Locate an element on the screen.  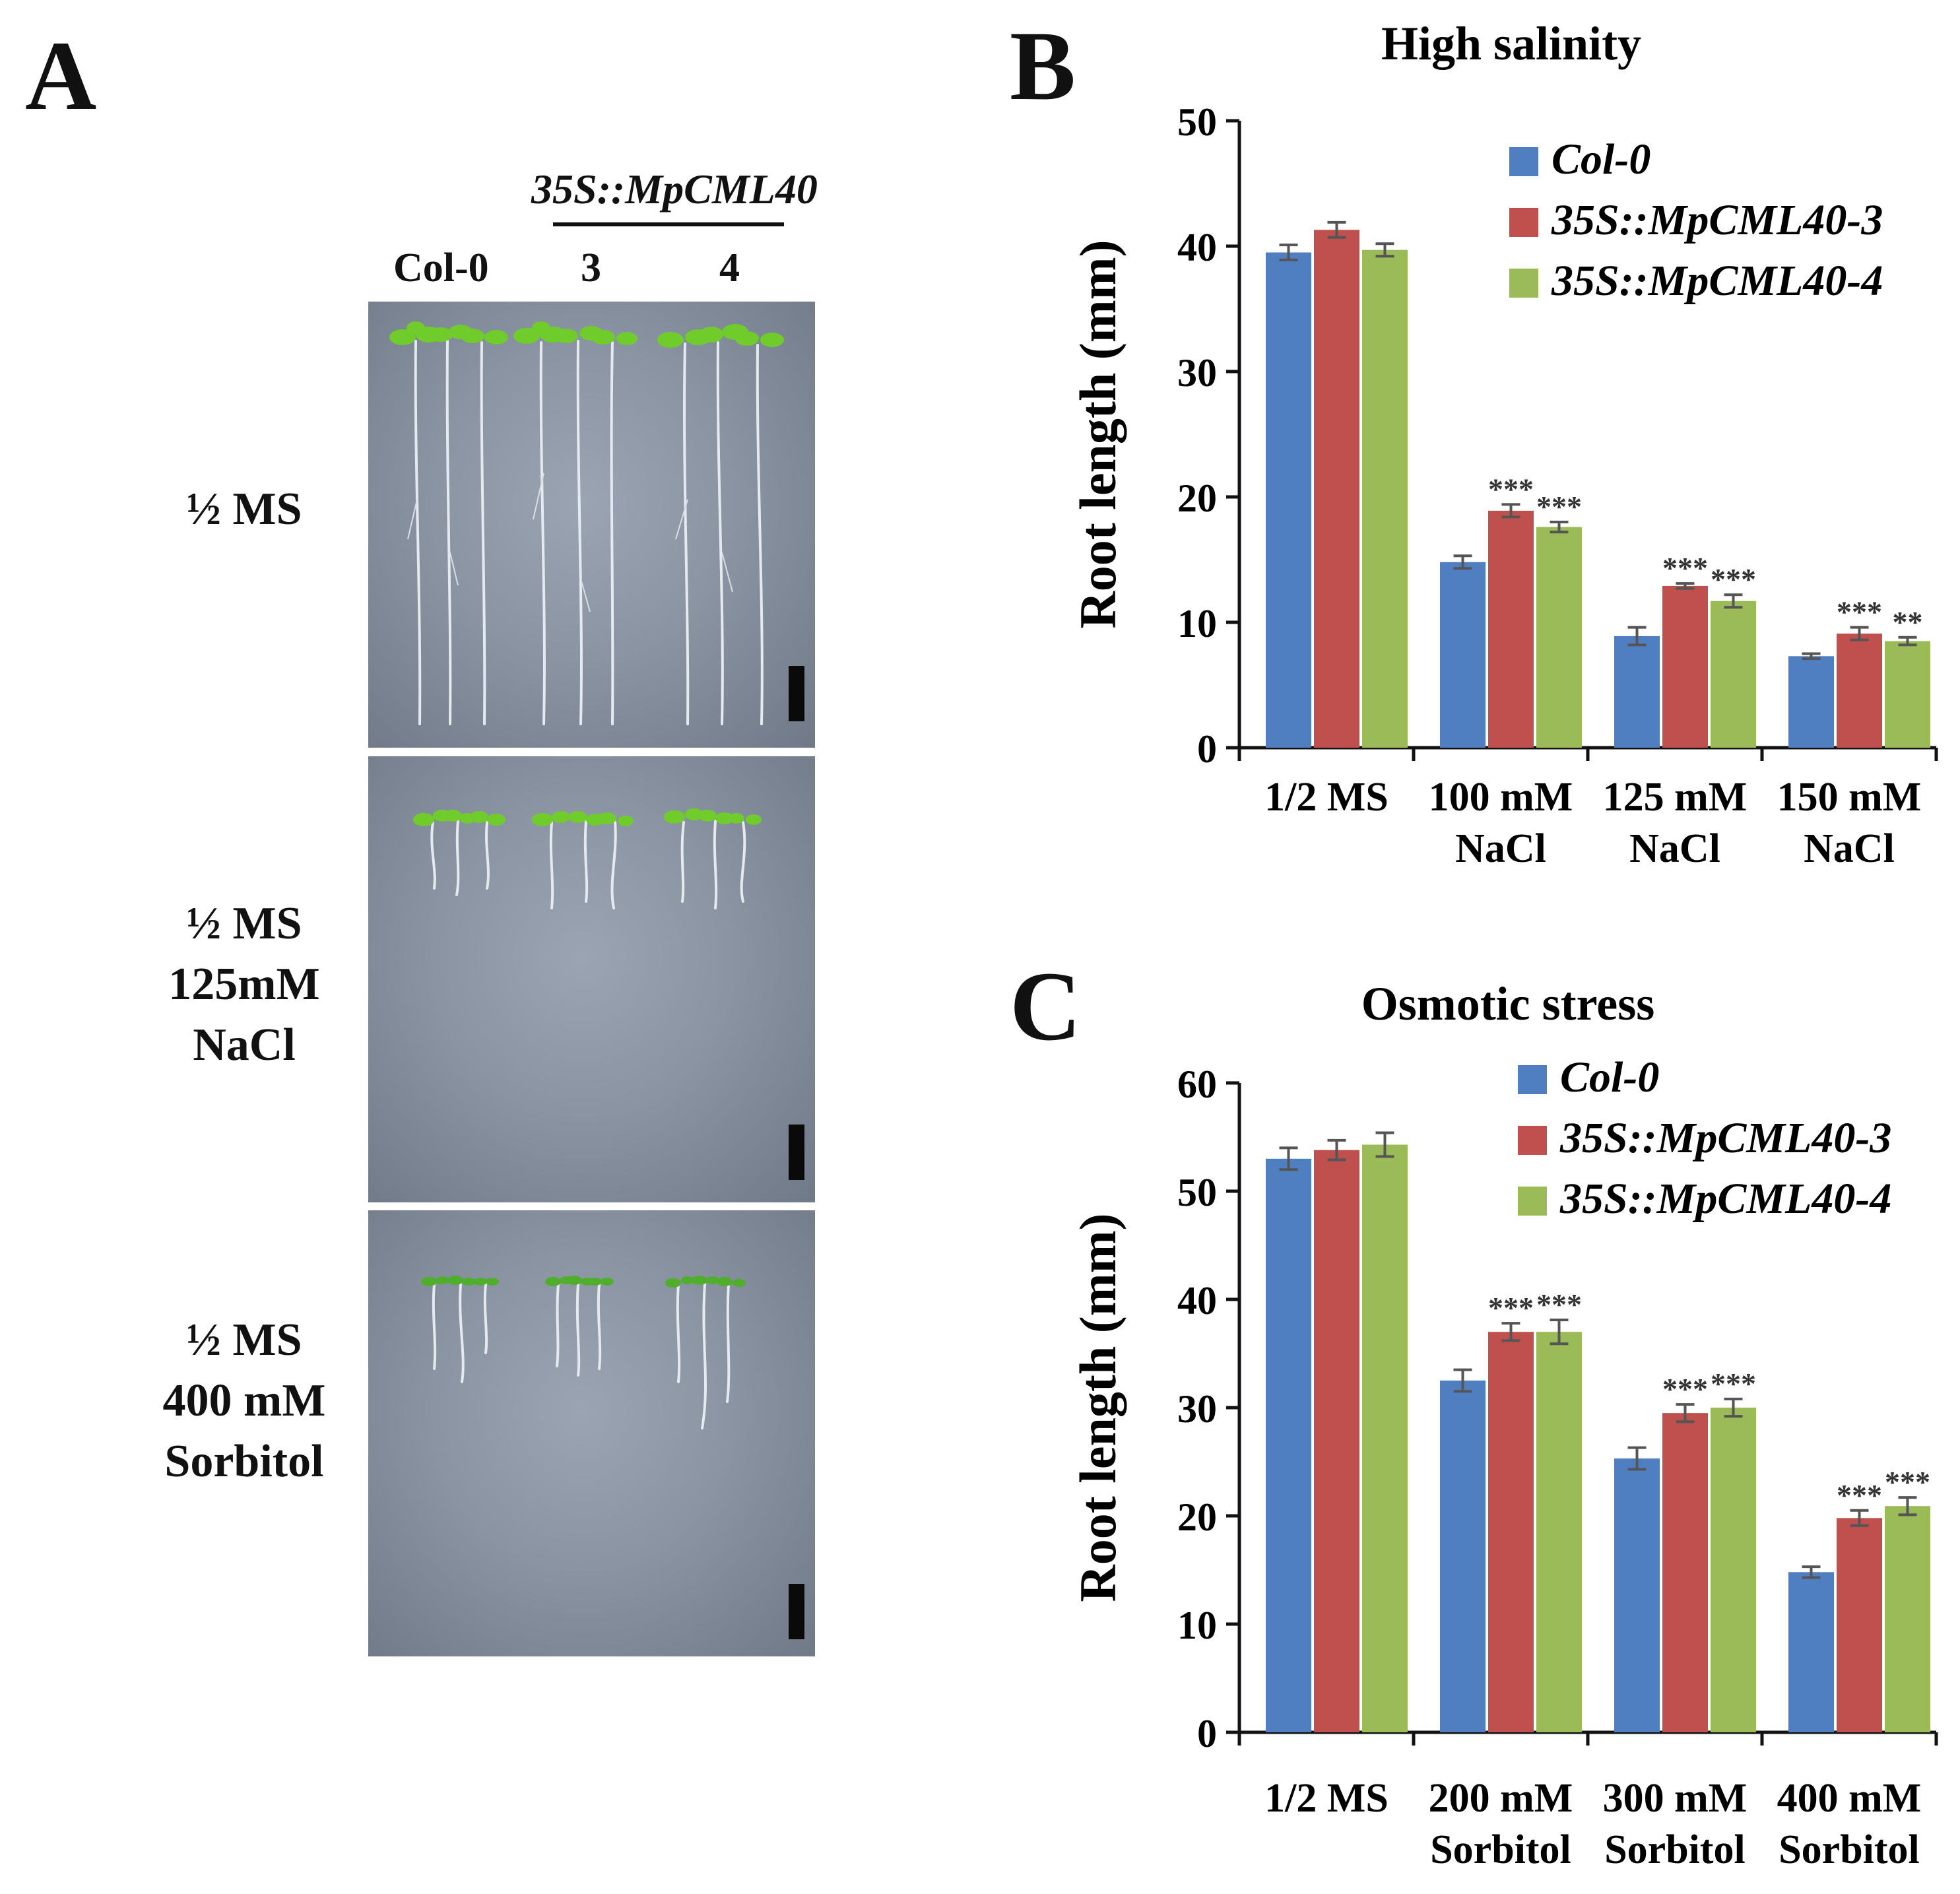
significance-marker: ** is located at coordinates (1908, 622).